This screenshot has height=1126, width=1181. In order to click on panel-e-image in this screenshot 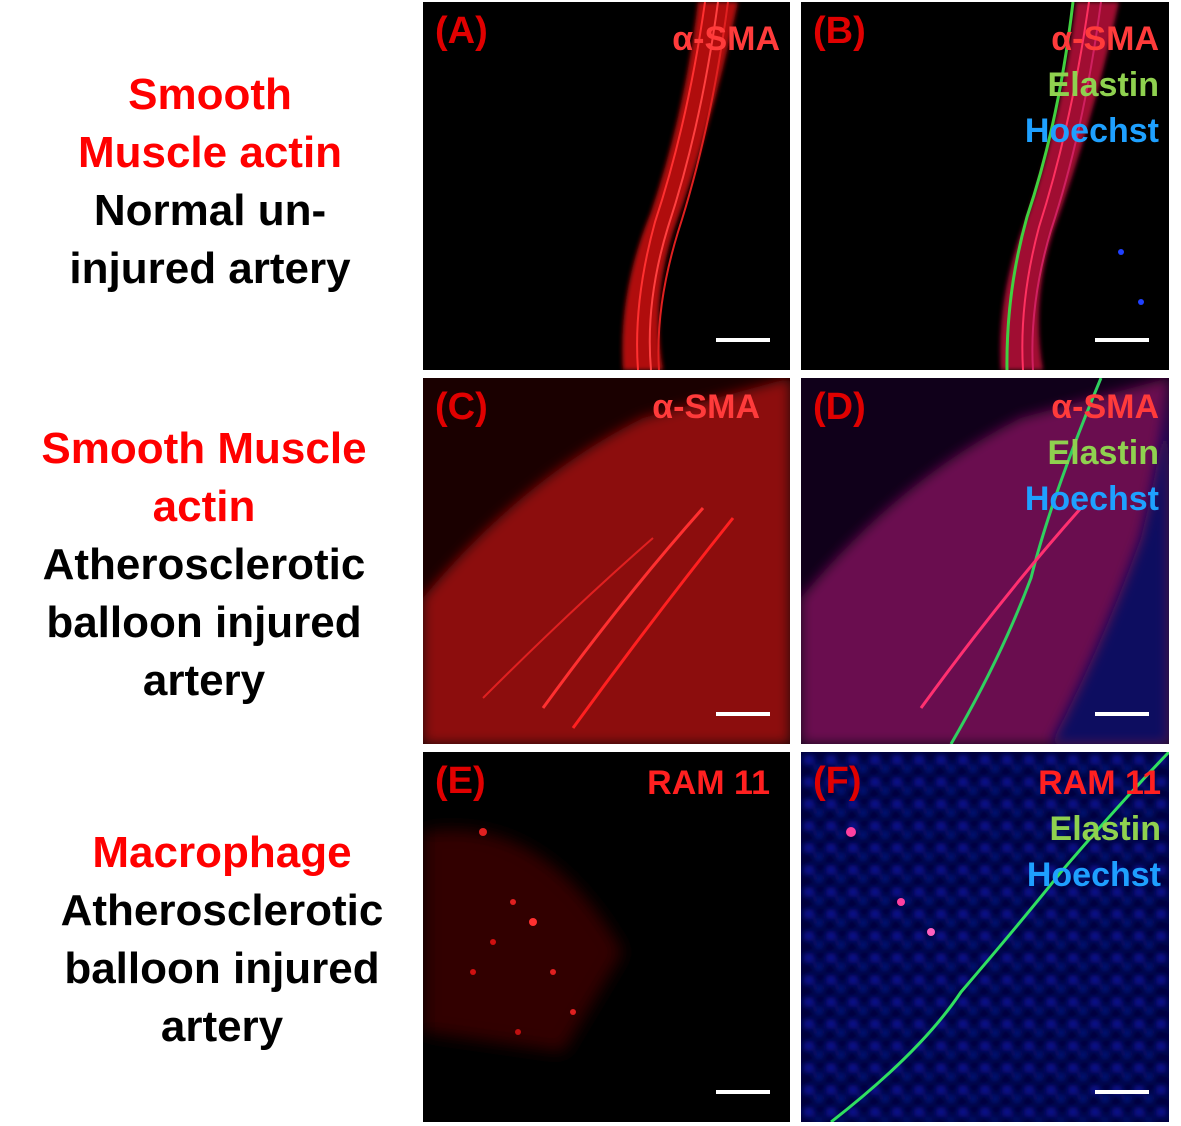, I will do `click(523, 940)`.